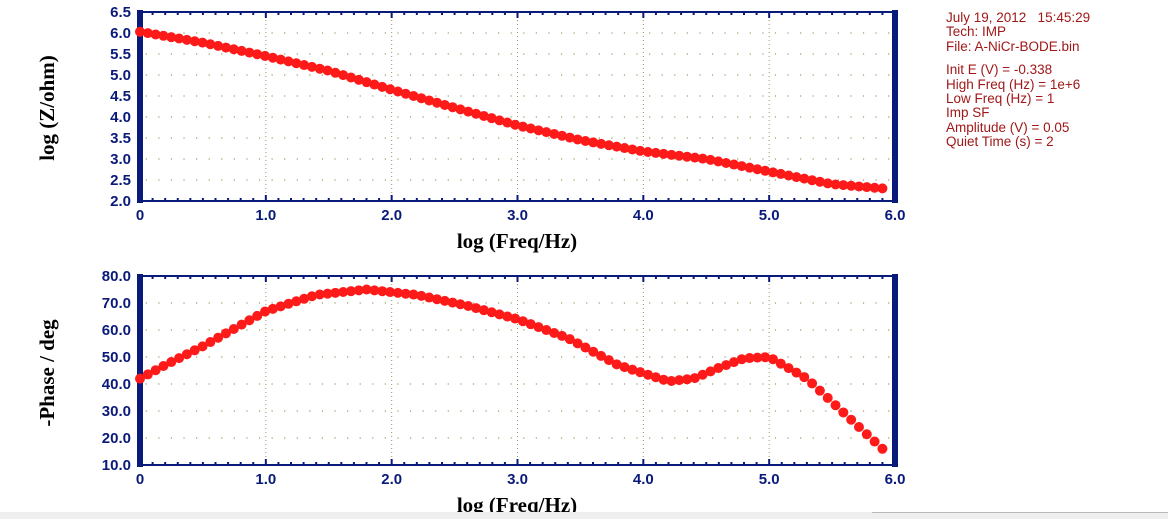  I want to click on impedance-y-tick-label: 4.5, so click(120, 96).